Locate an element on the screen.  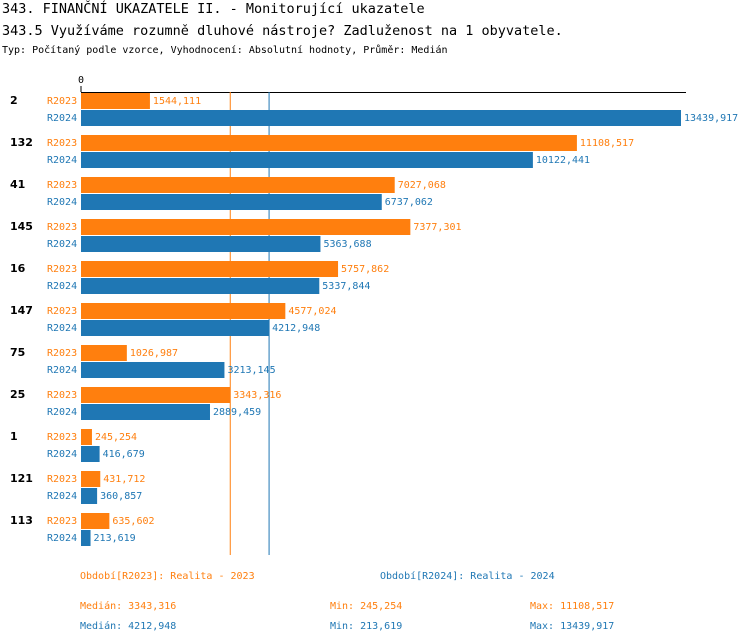
category-label: 75 is located at coordinates (17, 352).